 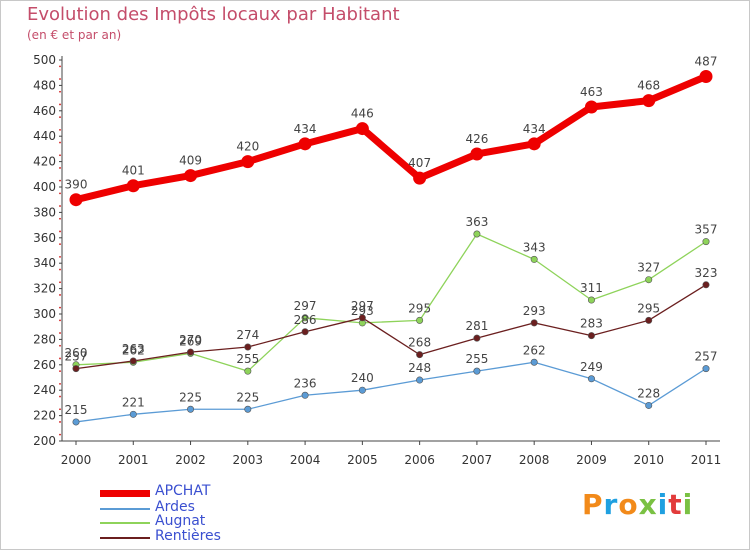 I want to click on data-label-rentires: 274, so click(x=247, y=335).